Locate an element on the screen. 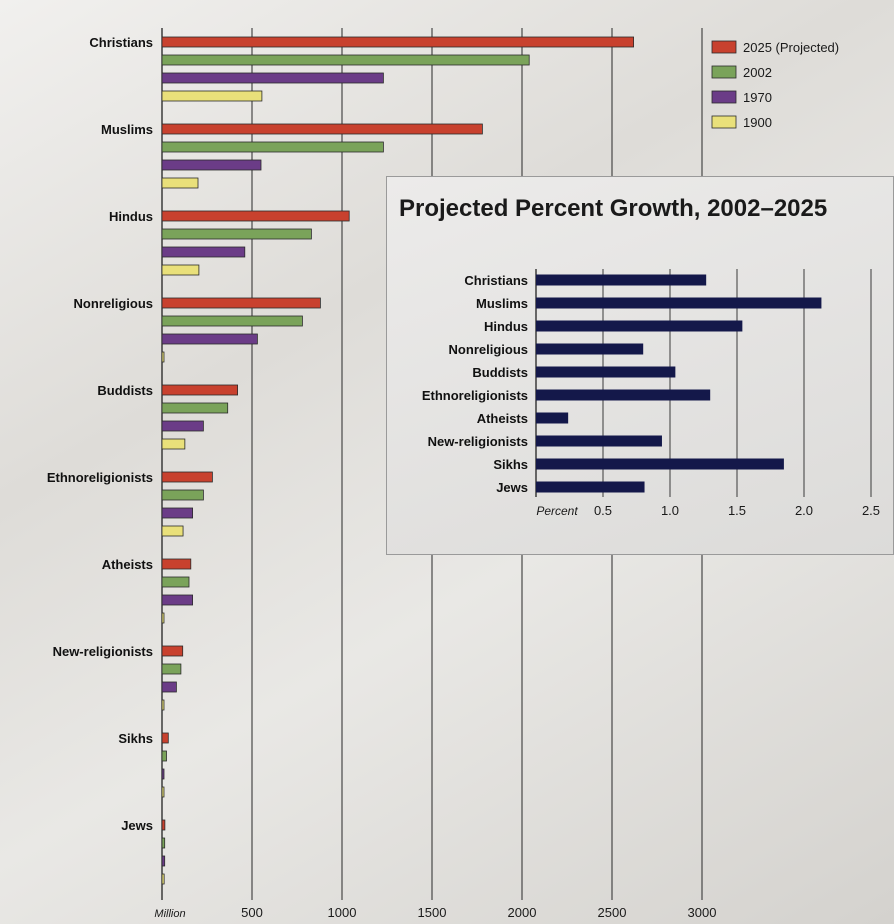 The image size is (894, 924). inset-bar-nonreligious is located at coordinates (590, 349).